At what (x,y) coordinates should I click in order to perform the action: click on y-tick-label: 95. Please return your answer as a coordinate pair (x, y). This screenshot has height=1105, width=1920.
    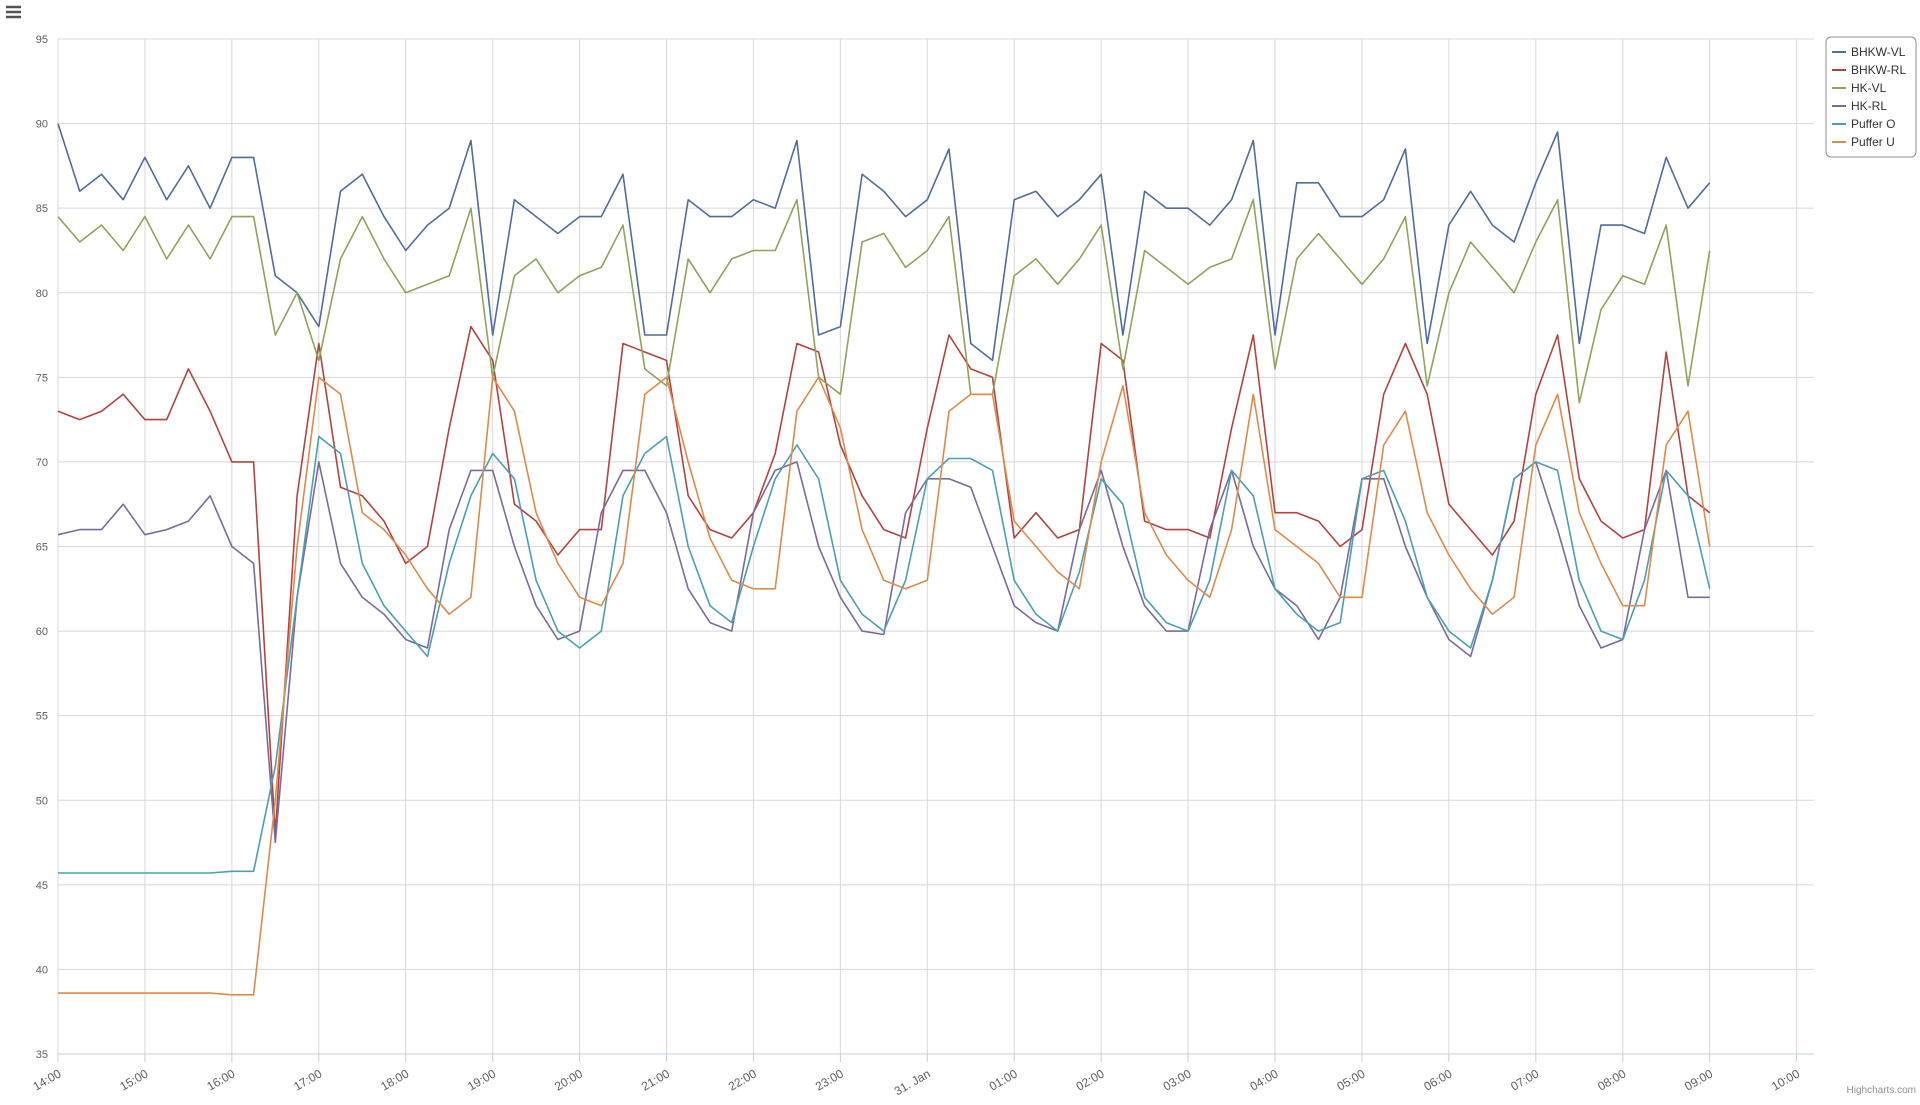
    Looking at the image, I should click on (42, 40).